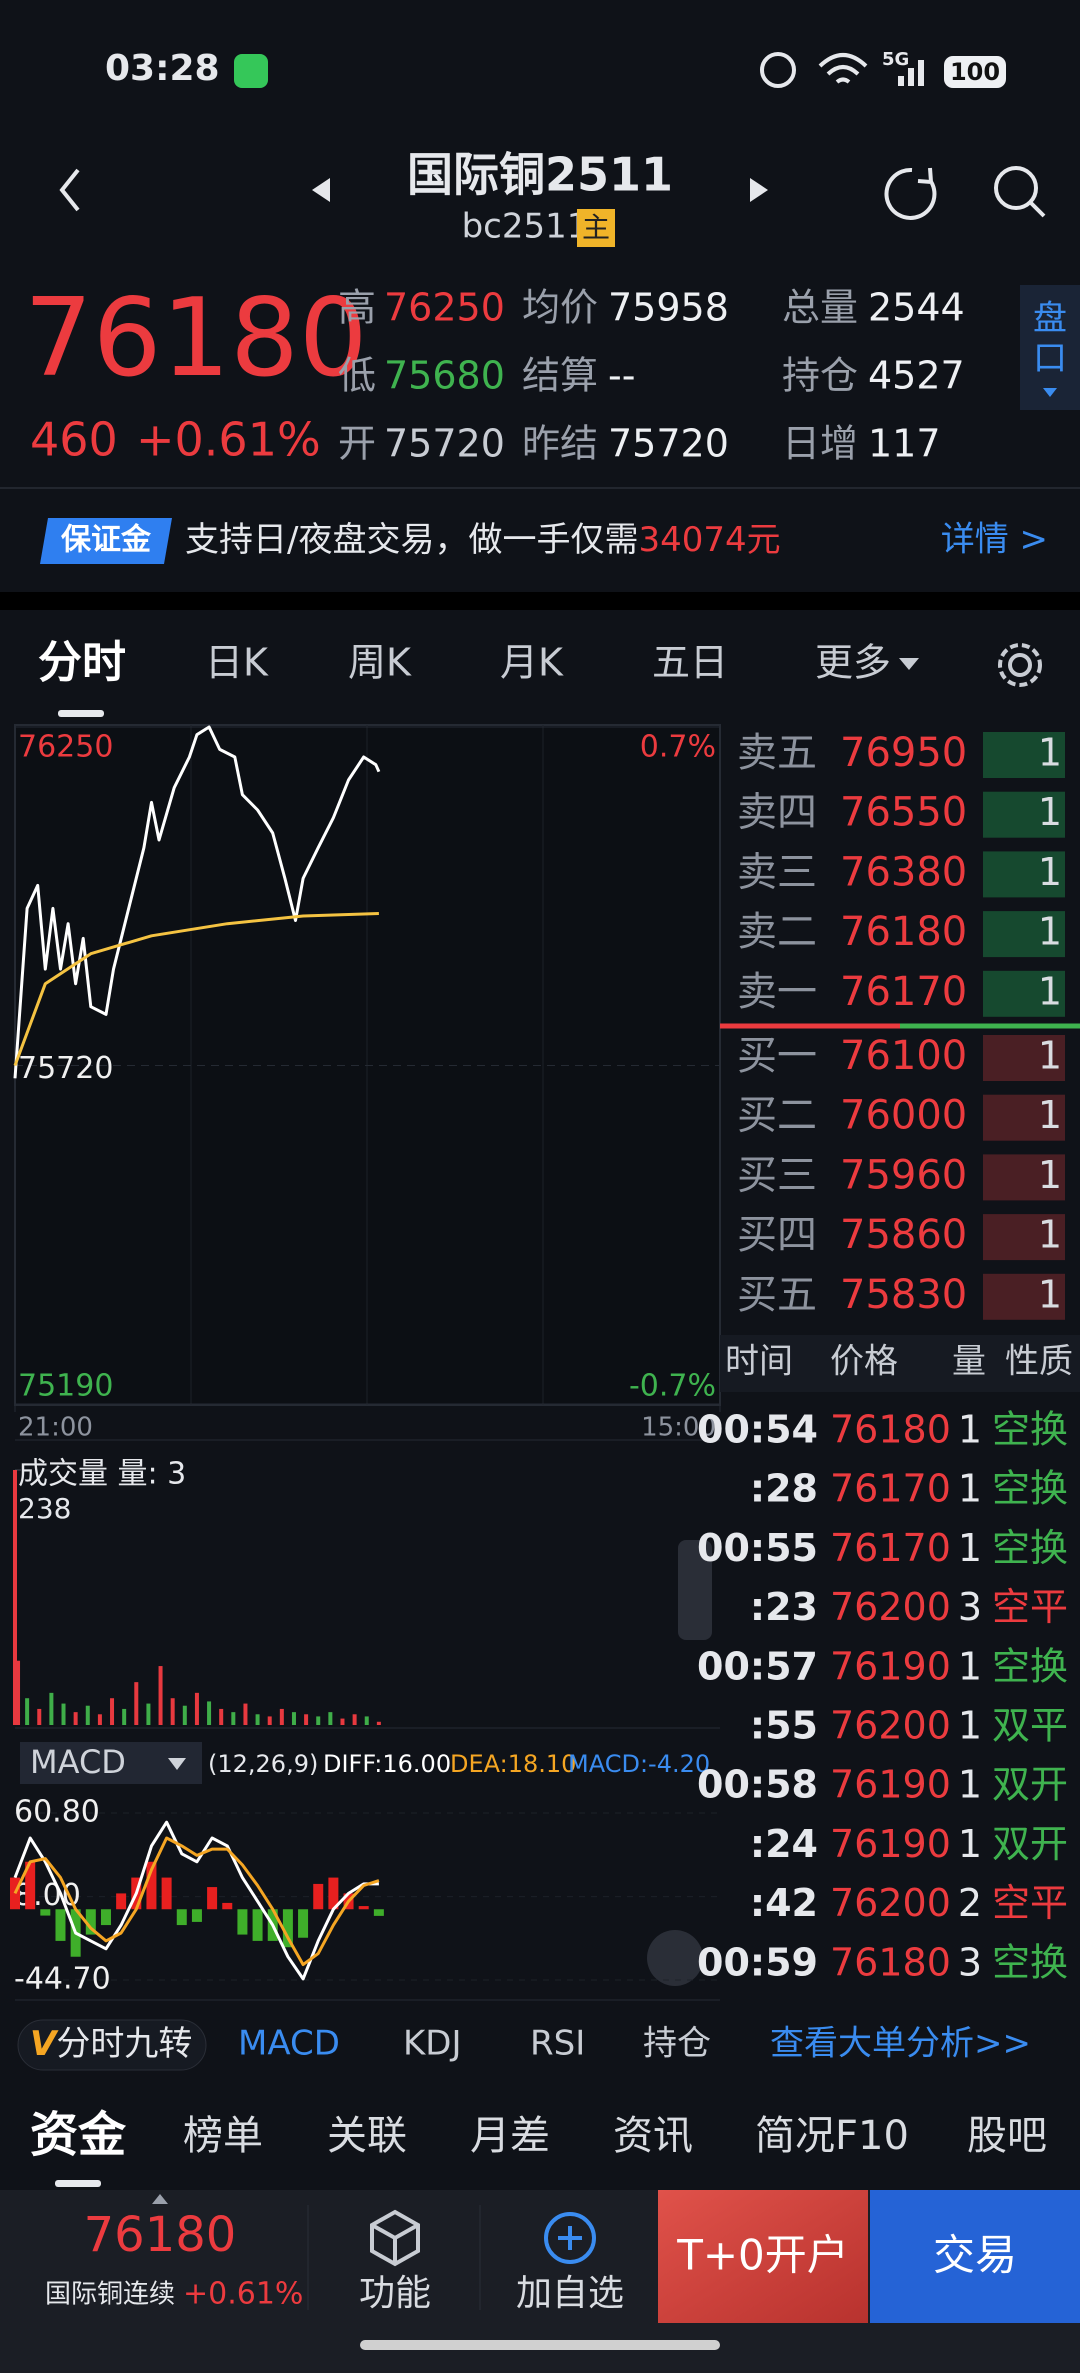  I want to click on chart-tab: 五日, so click(690, 663).